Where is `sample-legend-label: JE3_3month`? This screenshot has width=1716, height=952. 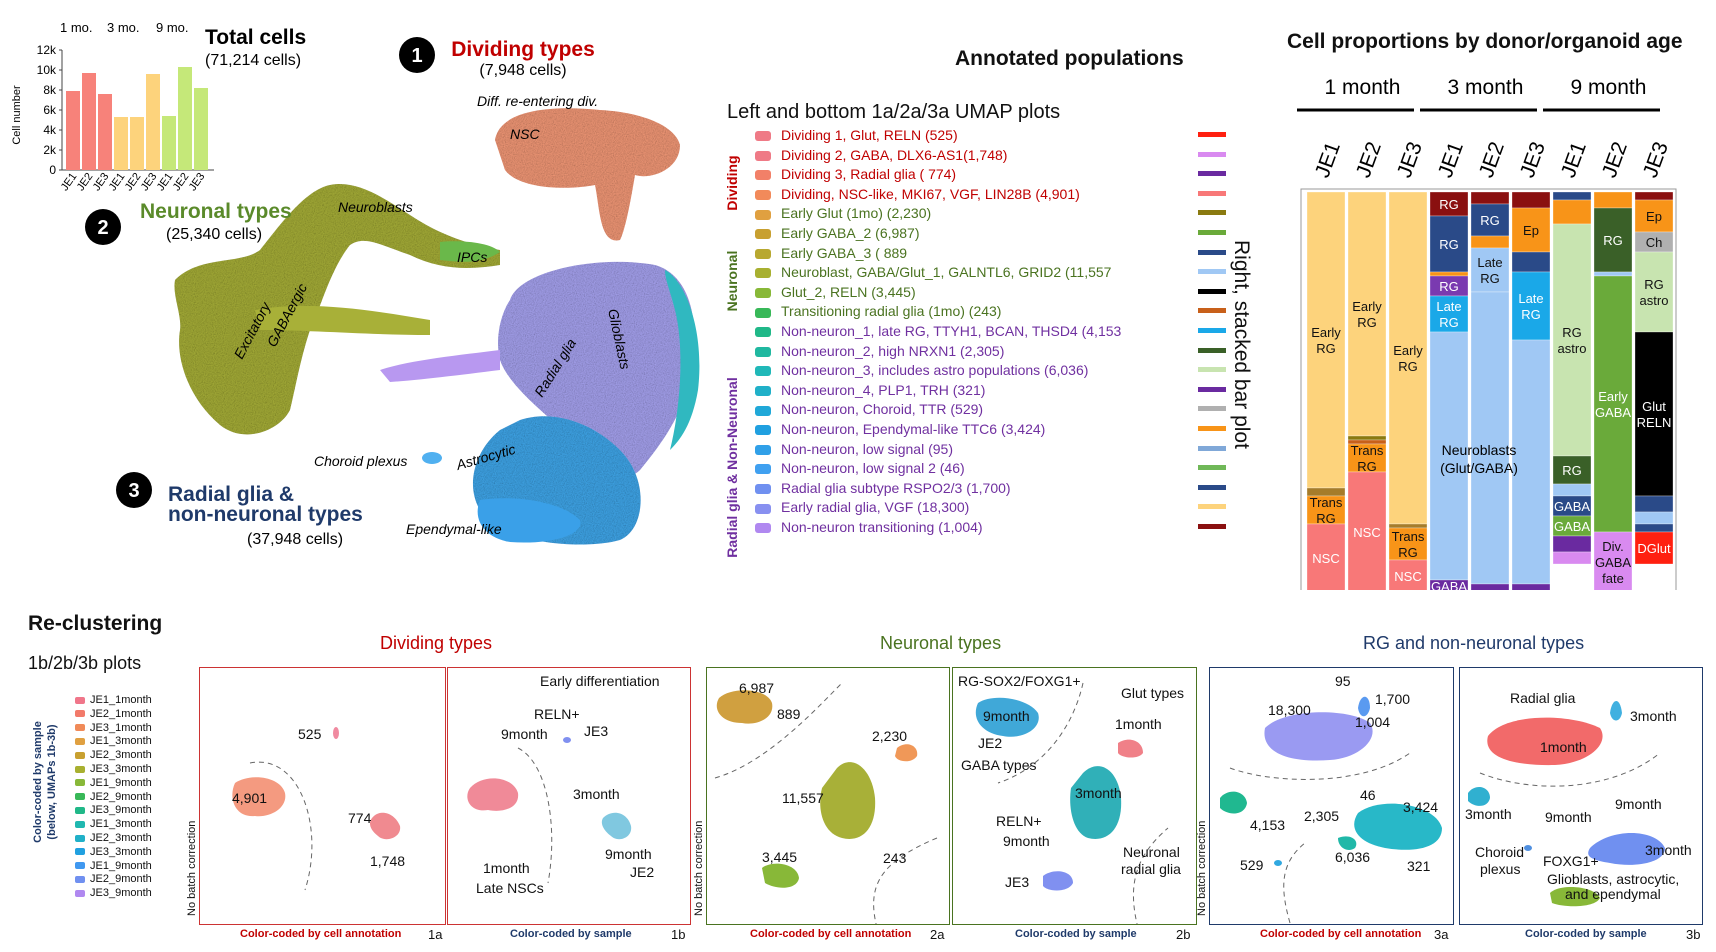 sample-legend-label: JE3_3month is located at coordinates (121, 851).